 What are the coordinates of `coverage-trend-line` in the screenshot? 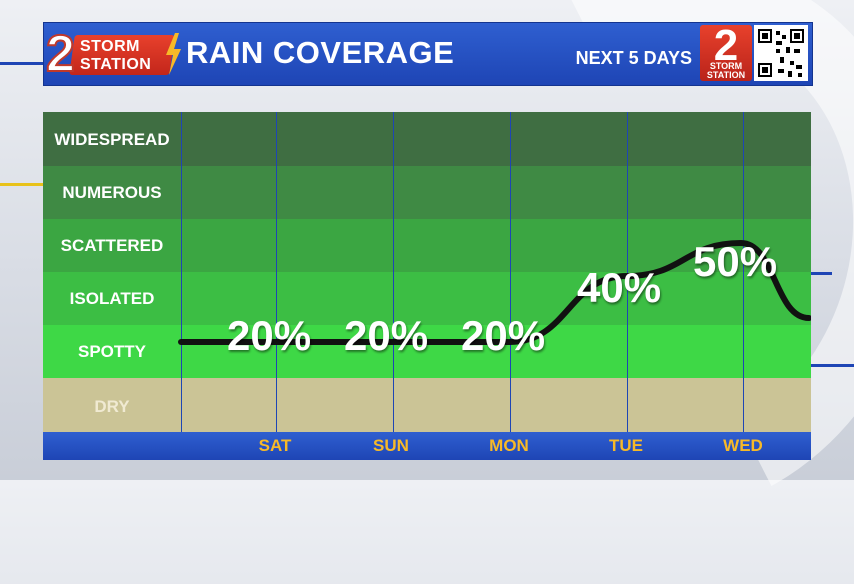 It's located at (494, 292).